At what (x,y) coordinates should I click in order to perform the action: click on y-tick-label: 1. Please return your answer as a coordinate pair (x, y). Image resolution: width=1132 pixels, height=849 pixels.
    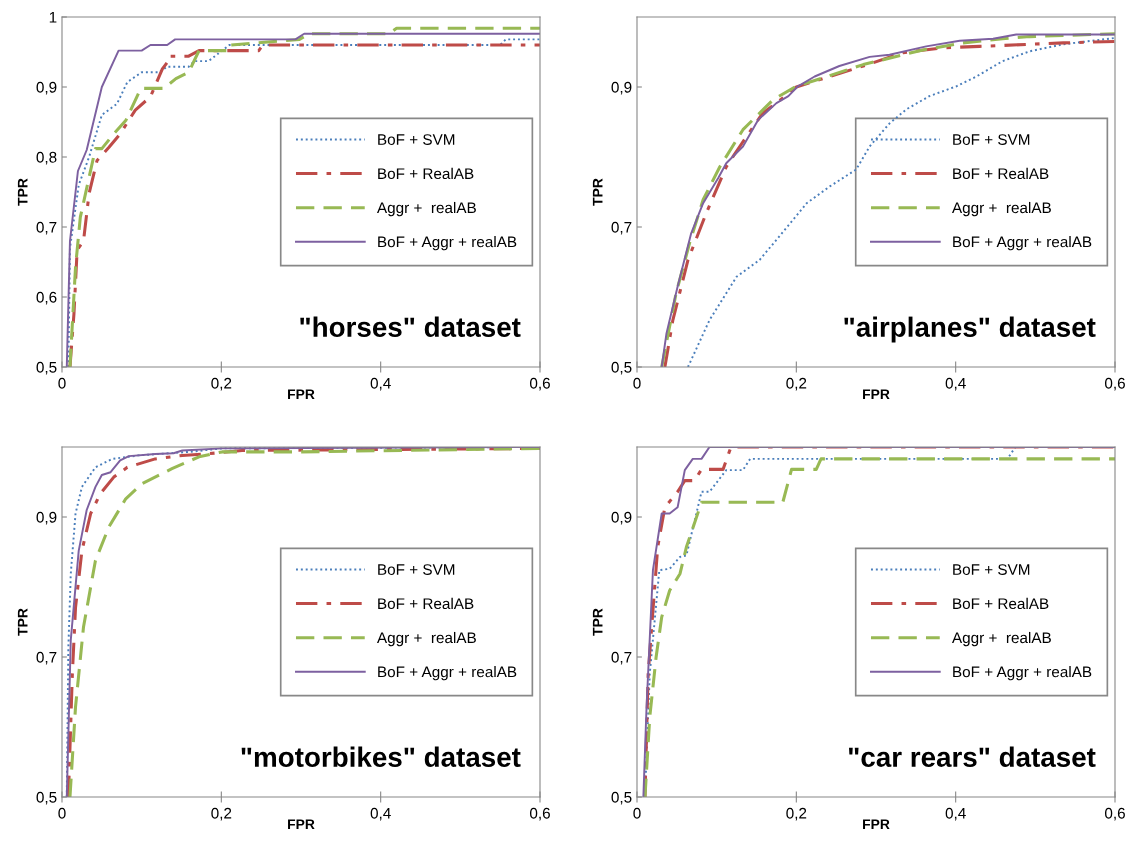
    Looking at the image, I should click on (53, 17).